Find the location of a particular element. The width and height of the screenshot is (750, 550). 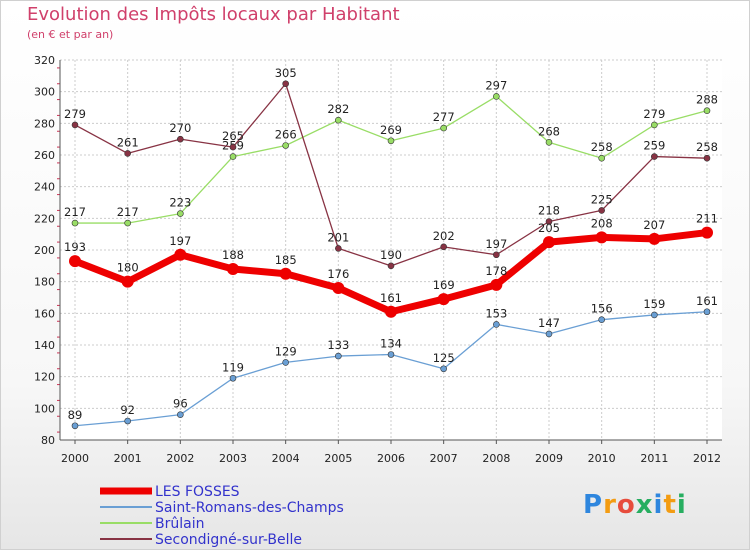

legend-label: Secondigné-sur-Belle is located at coordinates (228, 540).